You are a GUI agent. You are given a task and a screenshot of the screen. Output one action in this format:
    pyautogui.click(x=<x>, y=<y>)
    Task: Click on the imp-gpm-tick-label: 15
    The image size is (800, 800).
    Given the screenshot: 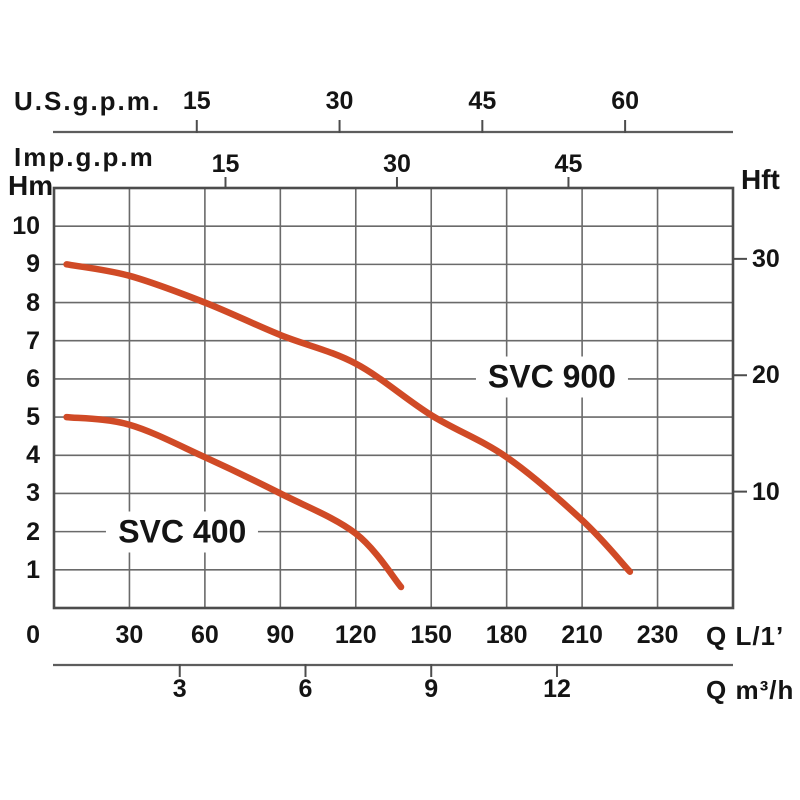 What is the action you would take?
    pyautogui.click(x=225, y=164)
    